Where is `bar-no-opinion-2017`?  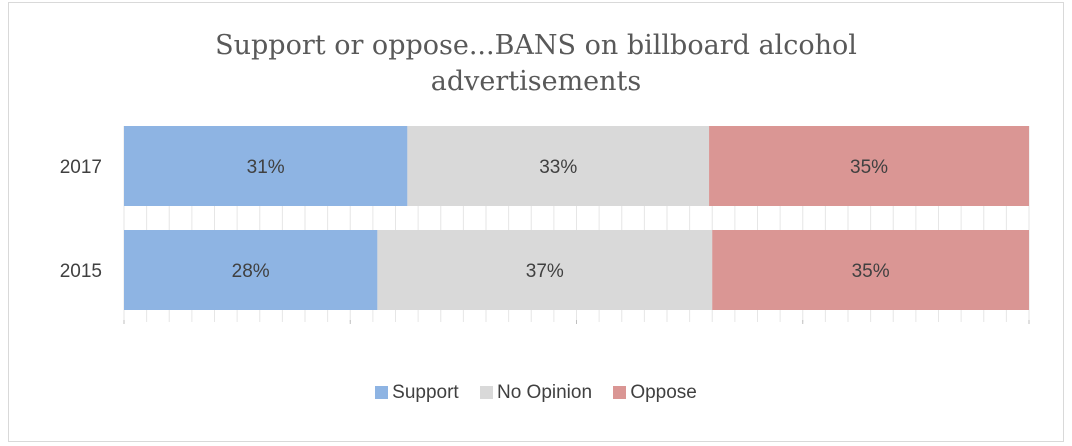 bar-no-opinion-2017 is located at coordinates (558, 166).